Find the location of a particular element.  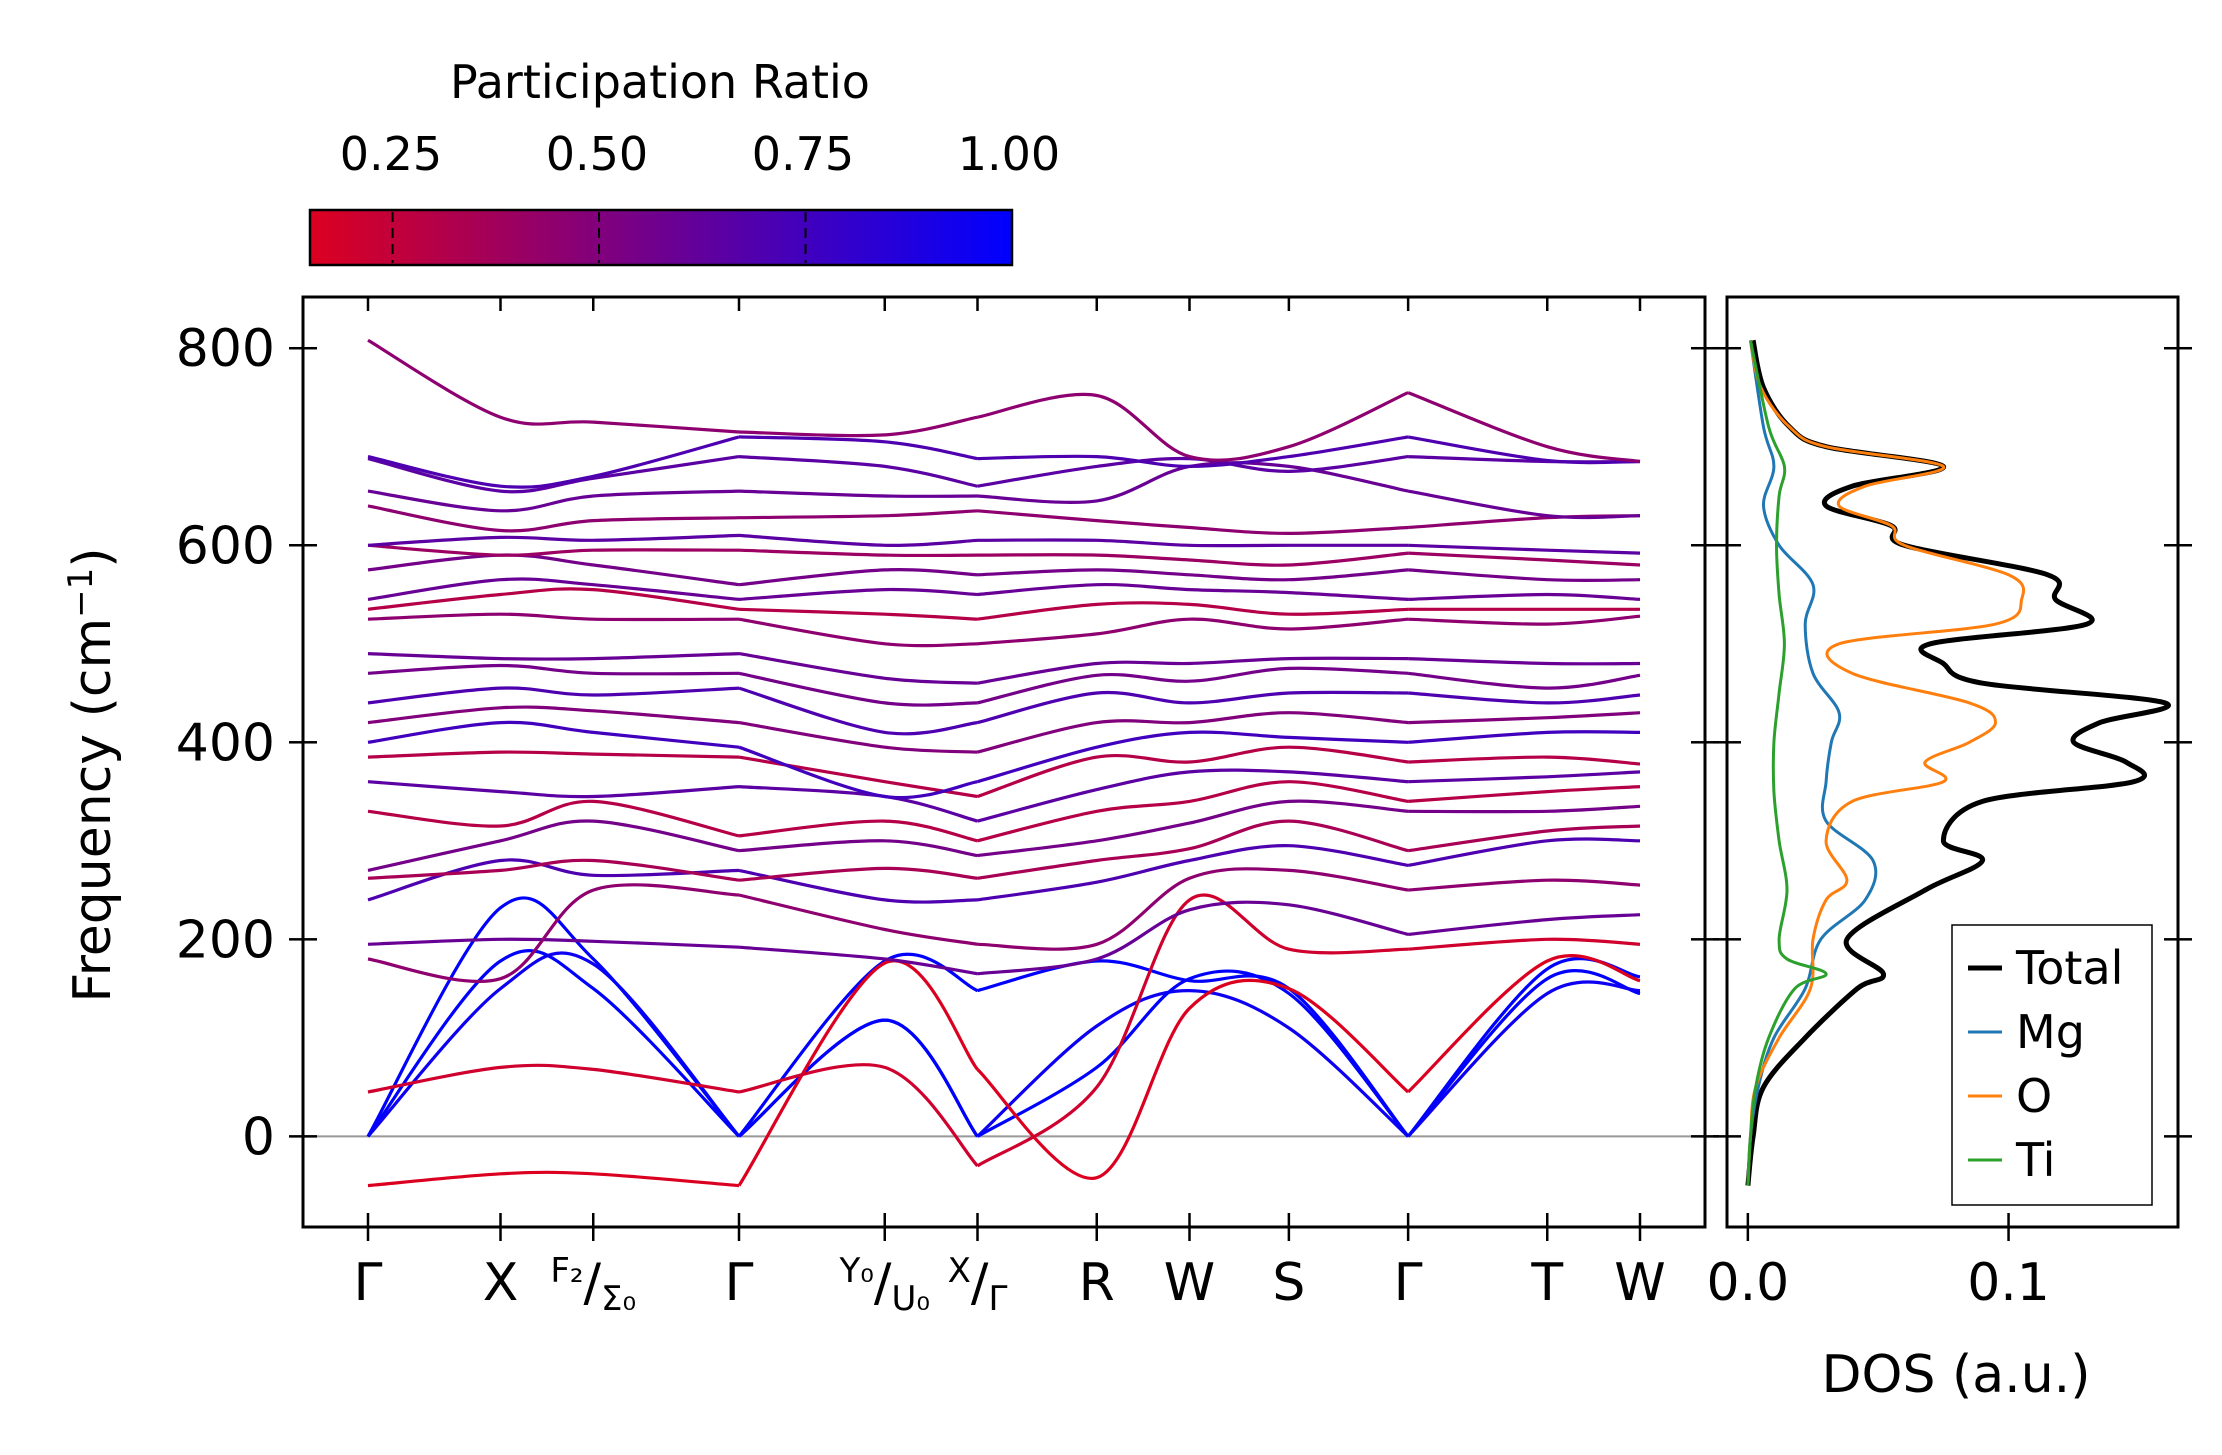

legend-label-ti: Ti is located at coordinates (2035, 1160).